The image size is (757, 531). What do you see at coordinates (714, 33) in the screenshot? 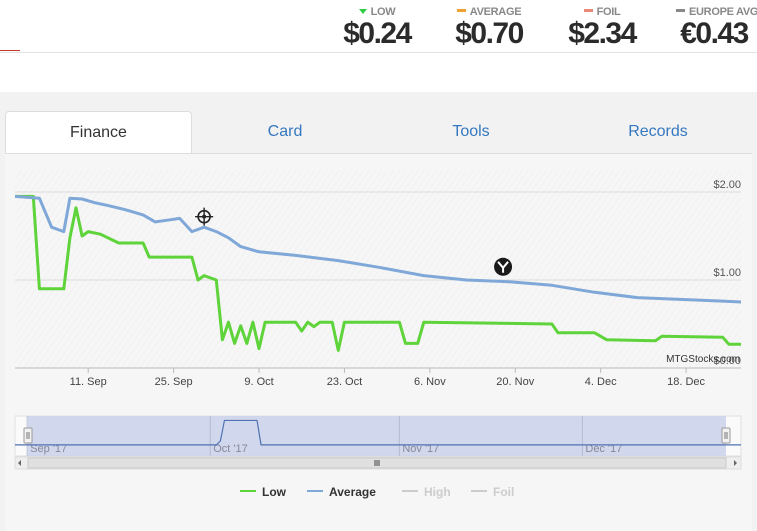
I see `price-europe-value: €0.43` at bounding box center [714, 33].